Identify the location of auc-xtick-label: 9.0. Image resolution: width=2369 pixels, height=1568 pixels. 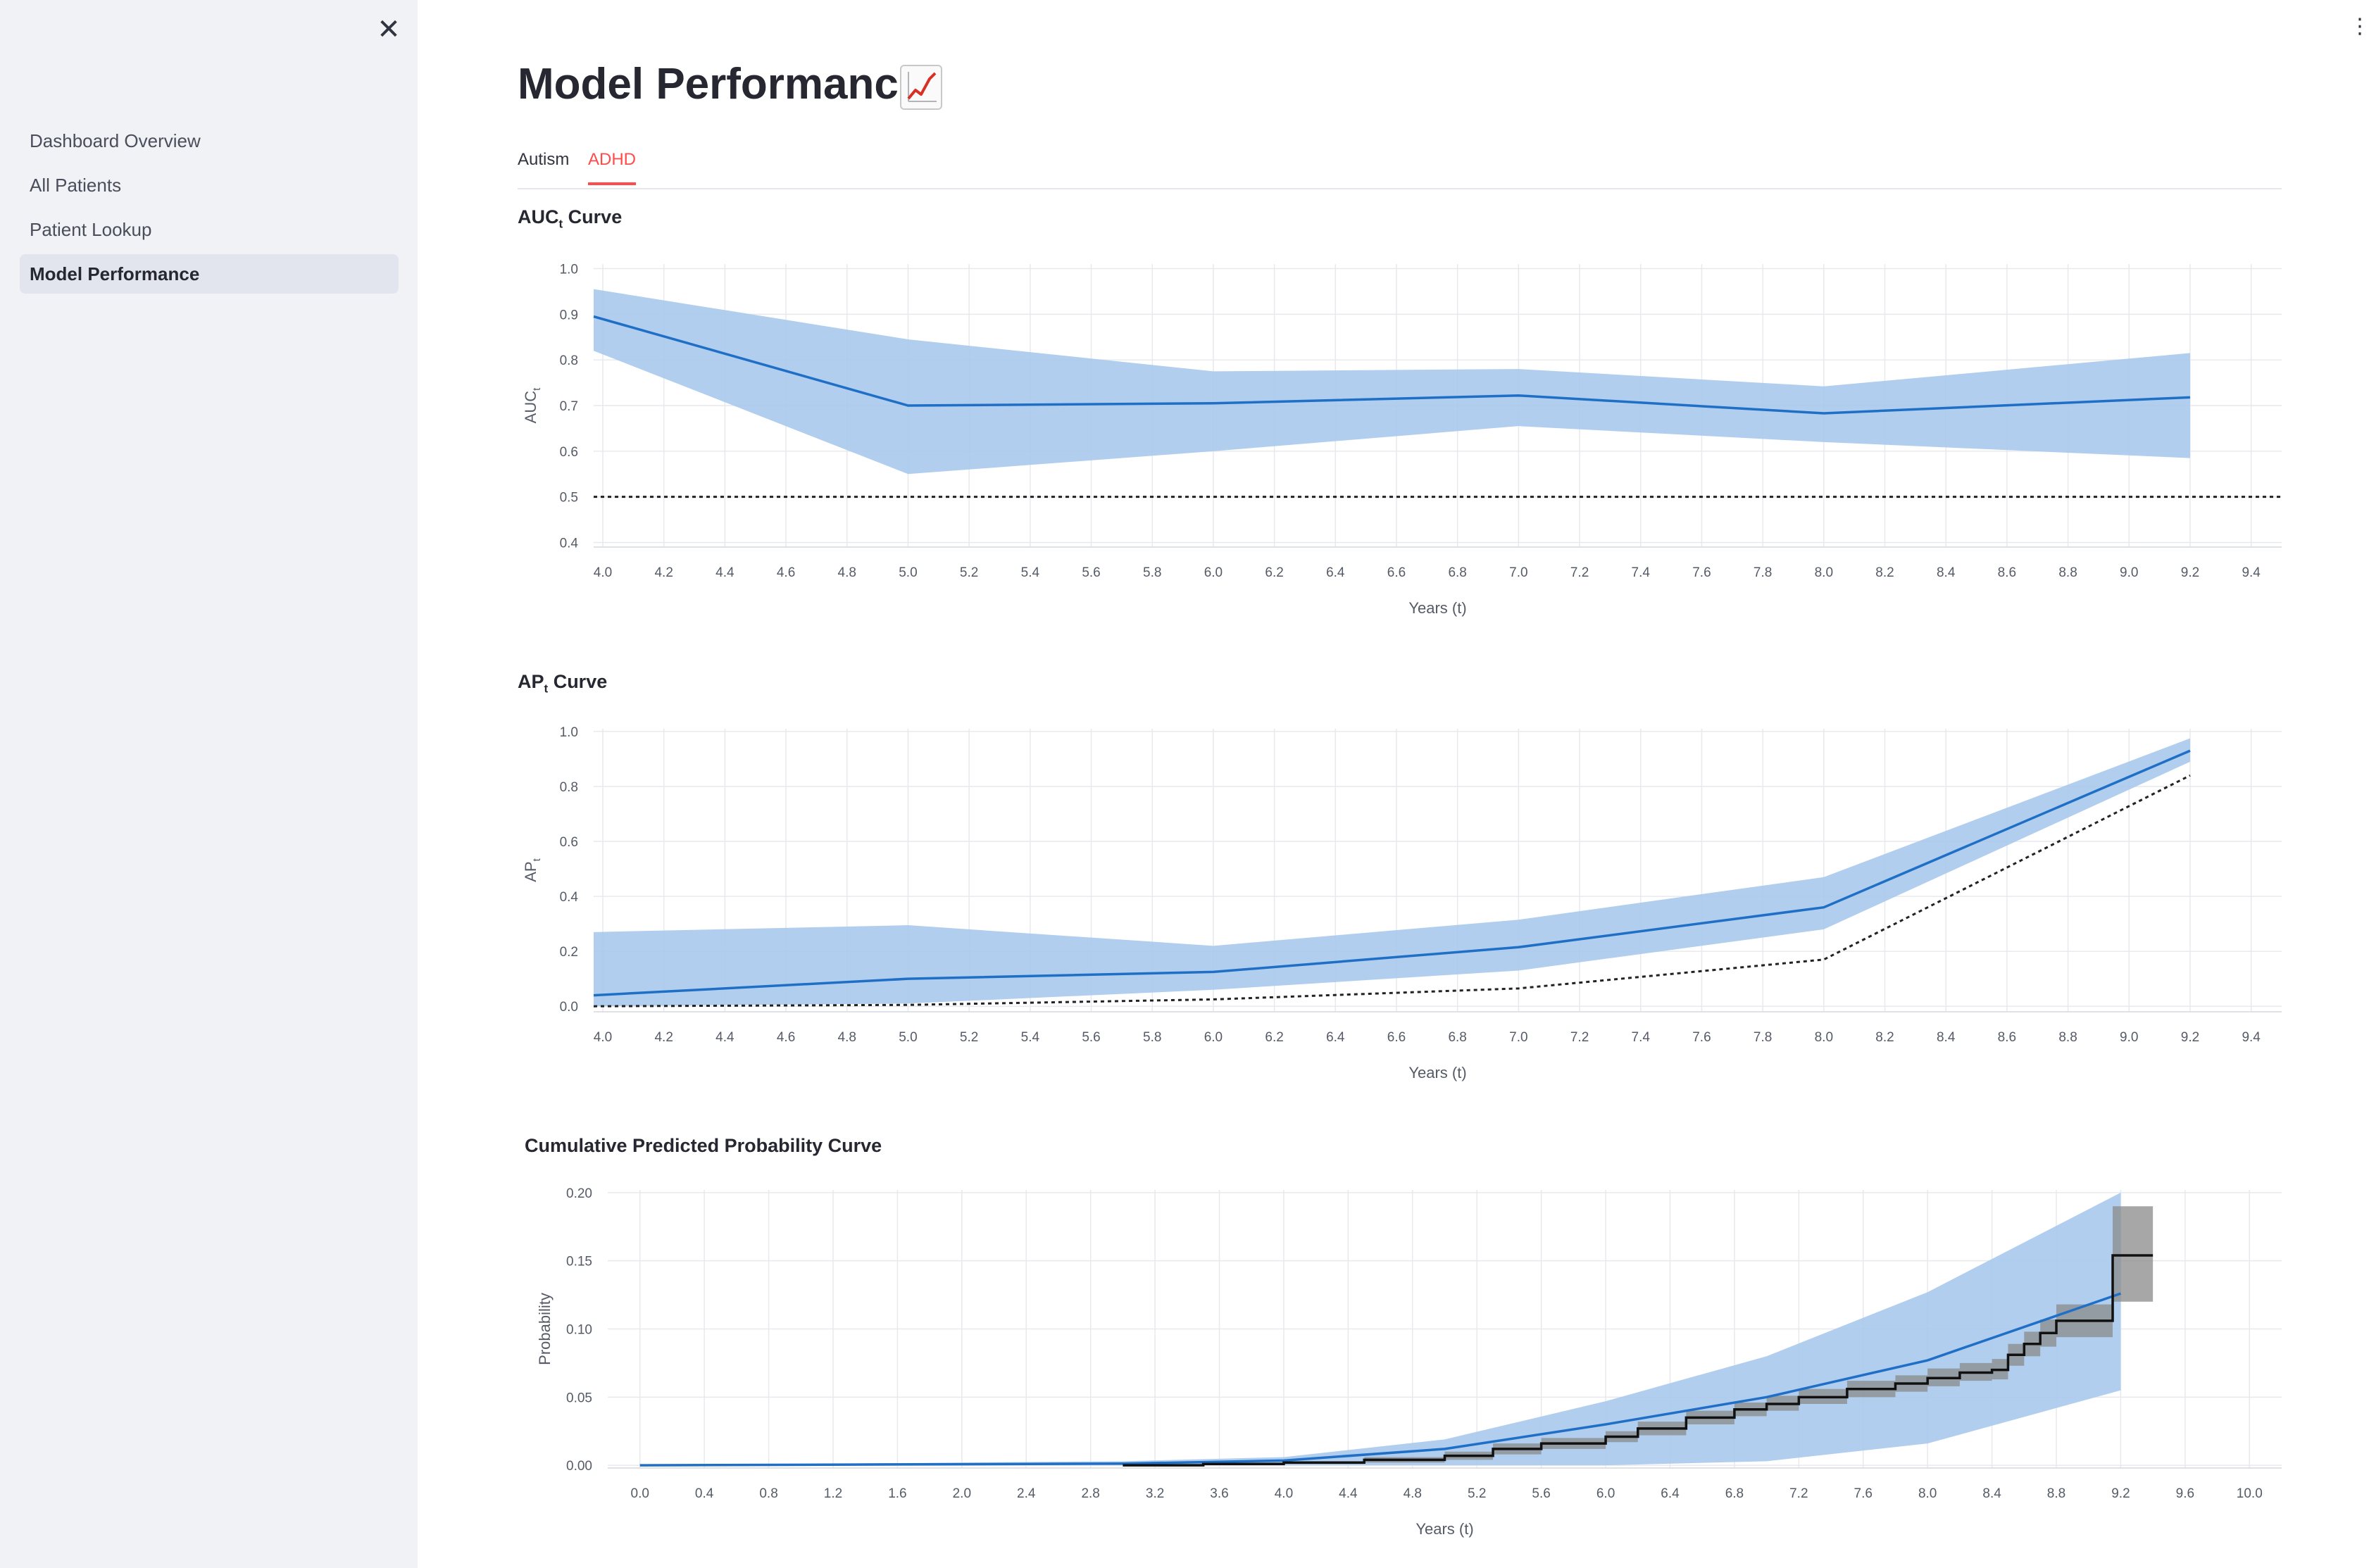
(2129, 572).